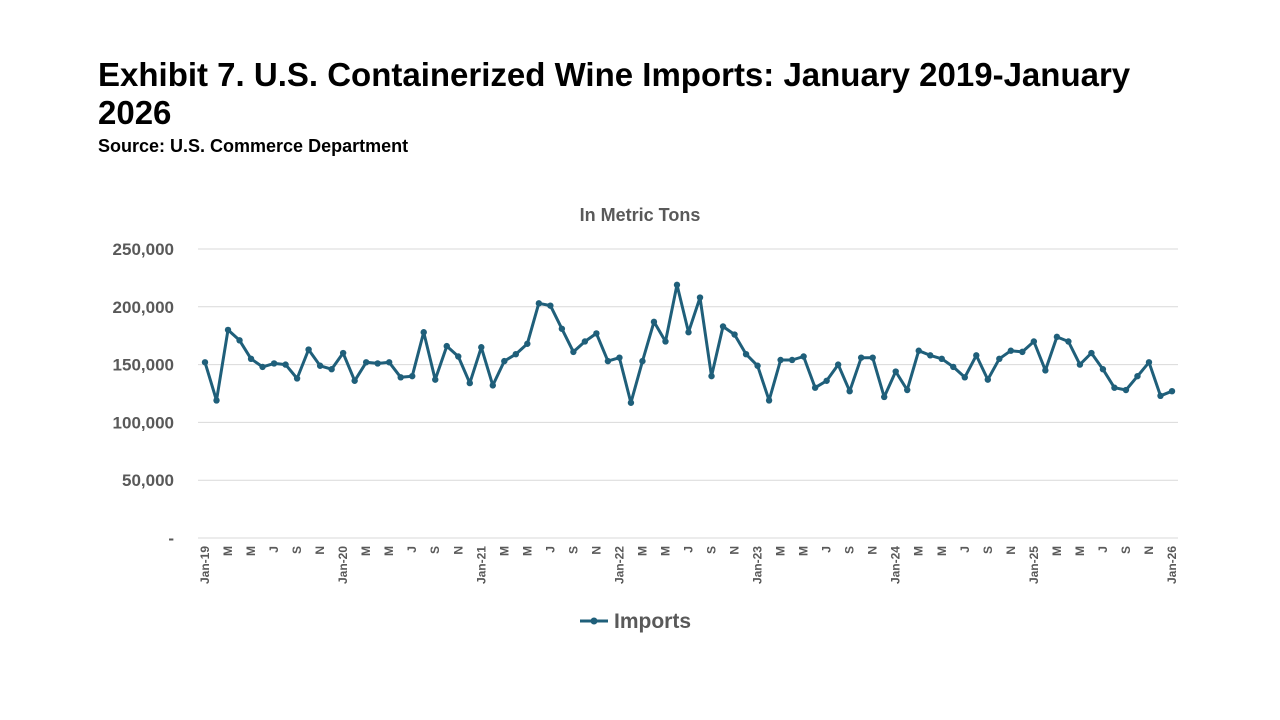 The image size is (1280, 720). Describe the element at coordinates (635, 621) in the screenshot. I see `legend: Imports` at that location.